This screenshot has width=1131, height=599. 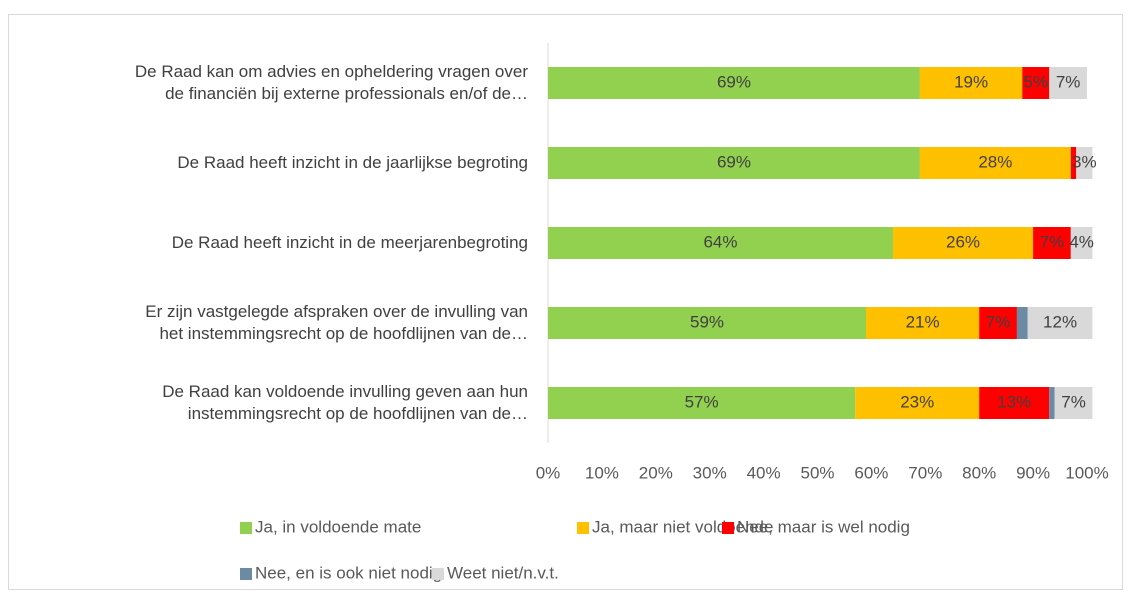 I want to click on x-tick-label: 50%, so click(x=817, y=472).